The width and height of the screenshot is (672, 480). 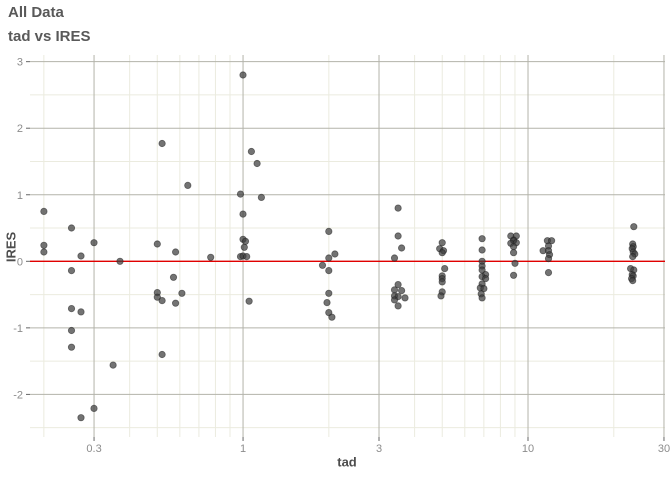 What do you see at coordinates (49, 36) in the screenshot?
I see `chart-subtitle: tad vs IRES` at bounding box center [49, 36].